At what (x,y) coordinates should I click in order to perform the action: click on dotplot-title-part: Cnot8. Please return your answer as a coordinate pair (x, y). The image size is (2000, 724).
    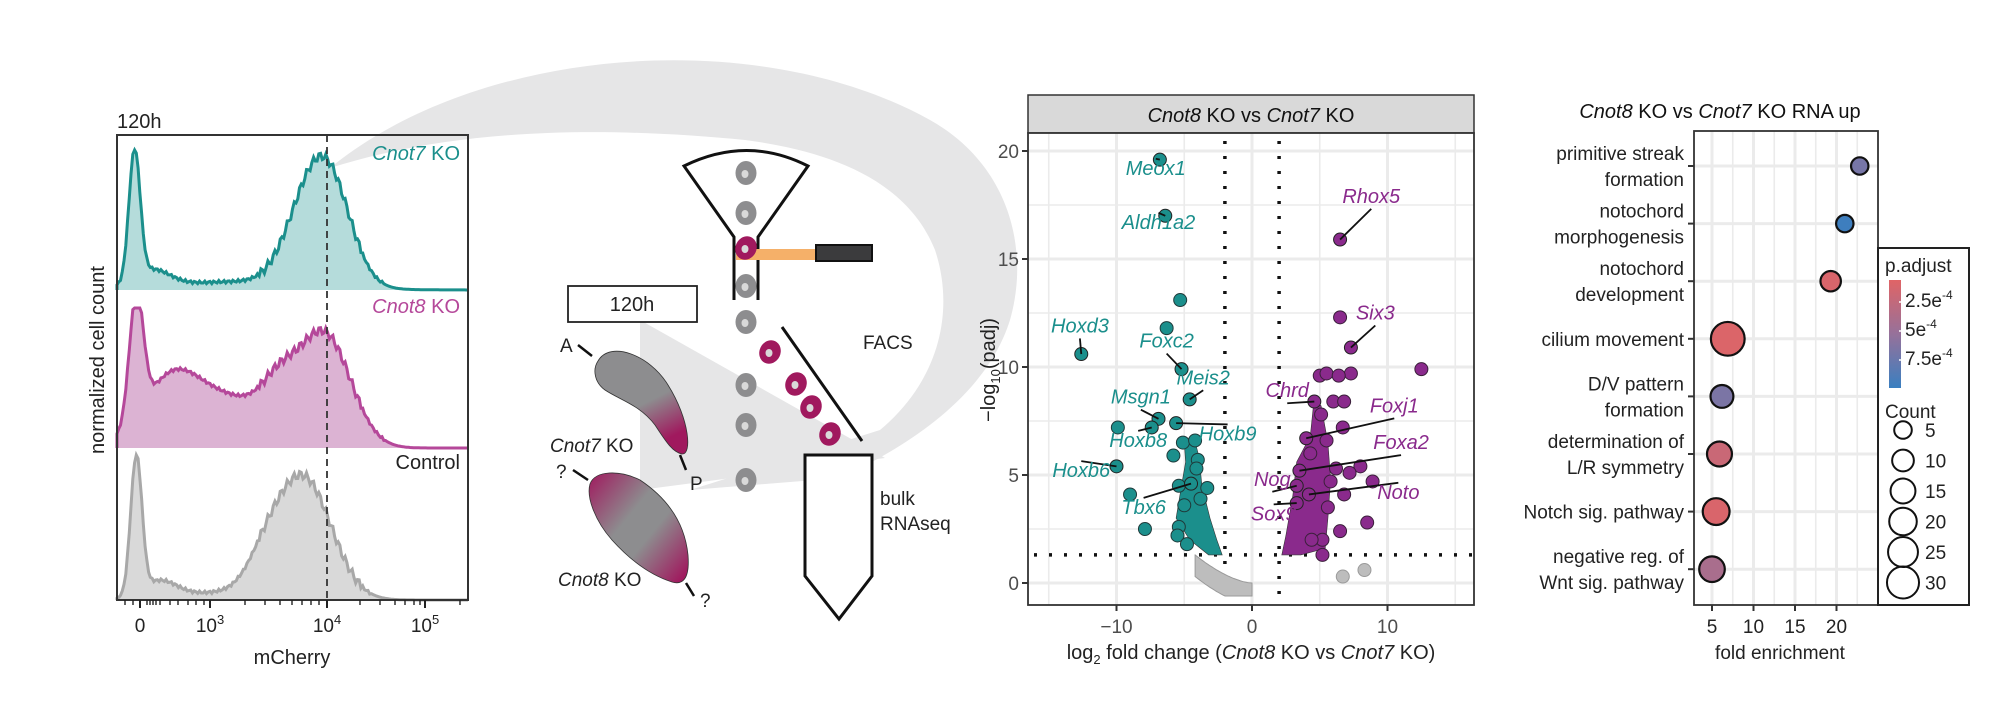
    Looking at the image, I should click on (1605, 112).